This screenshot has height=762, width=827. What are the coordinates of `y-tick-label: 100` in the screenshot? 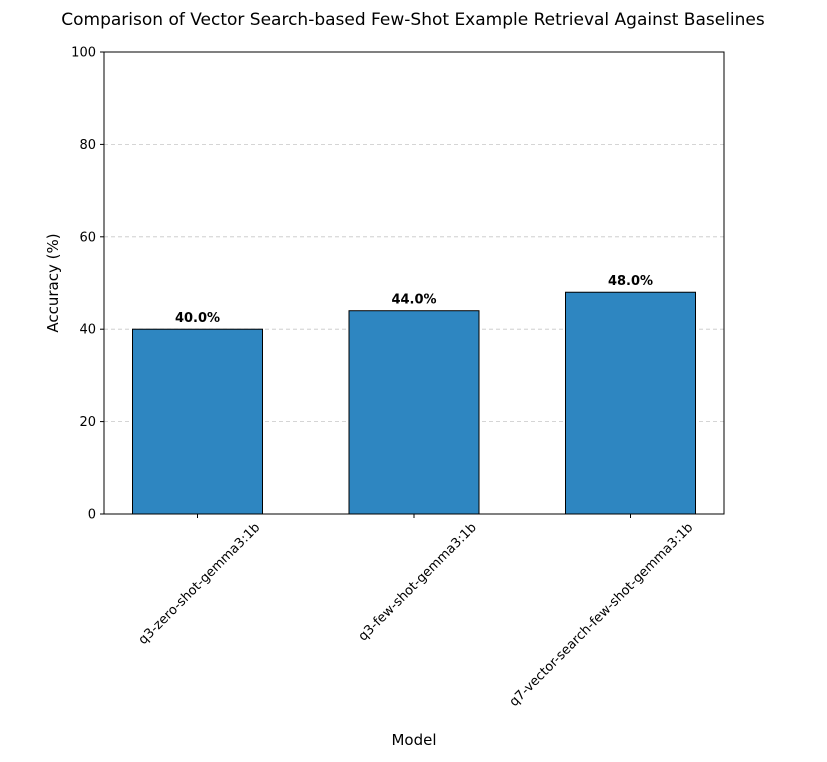 It's located at (83, 53).